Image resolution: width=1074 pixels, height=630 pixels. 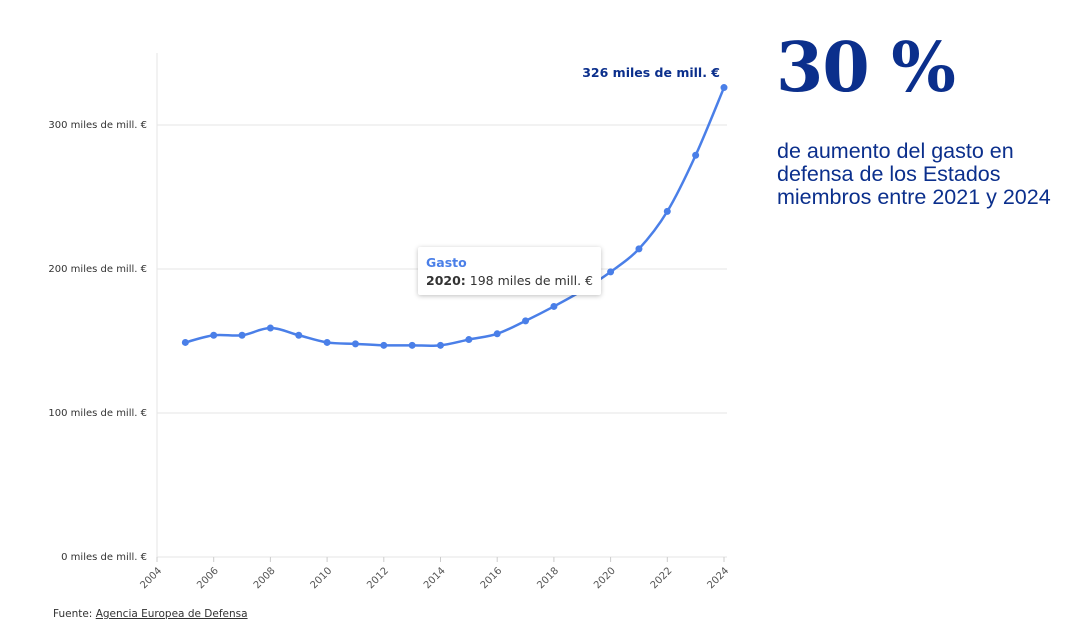 I want to click on x-tick-label: 2020, so click(x=605, y=578).